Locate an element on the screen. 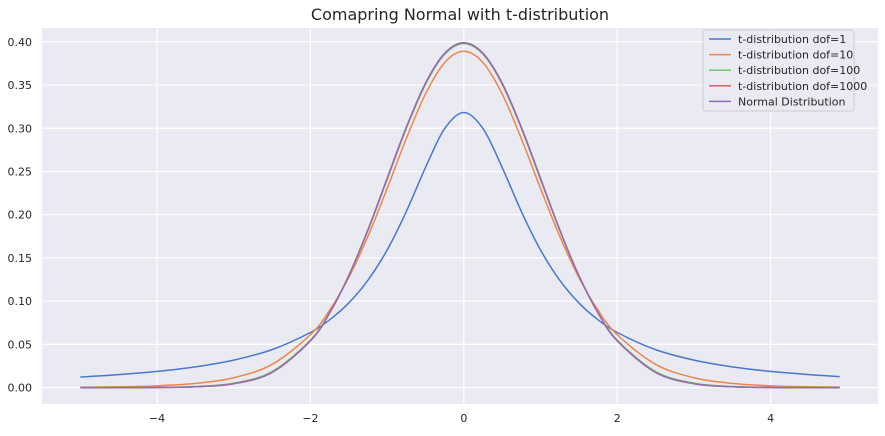 The width and height of the screenshot is (885, 436). y-tick-label: 0.20 is located at coordinates (20, 215).